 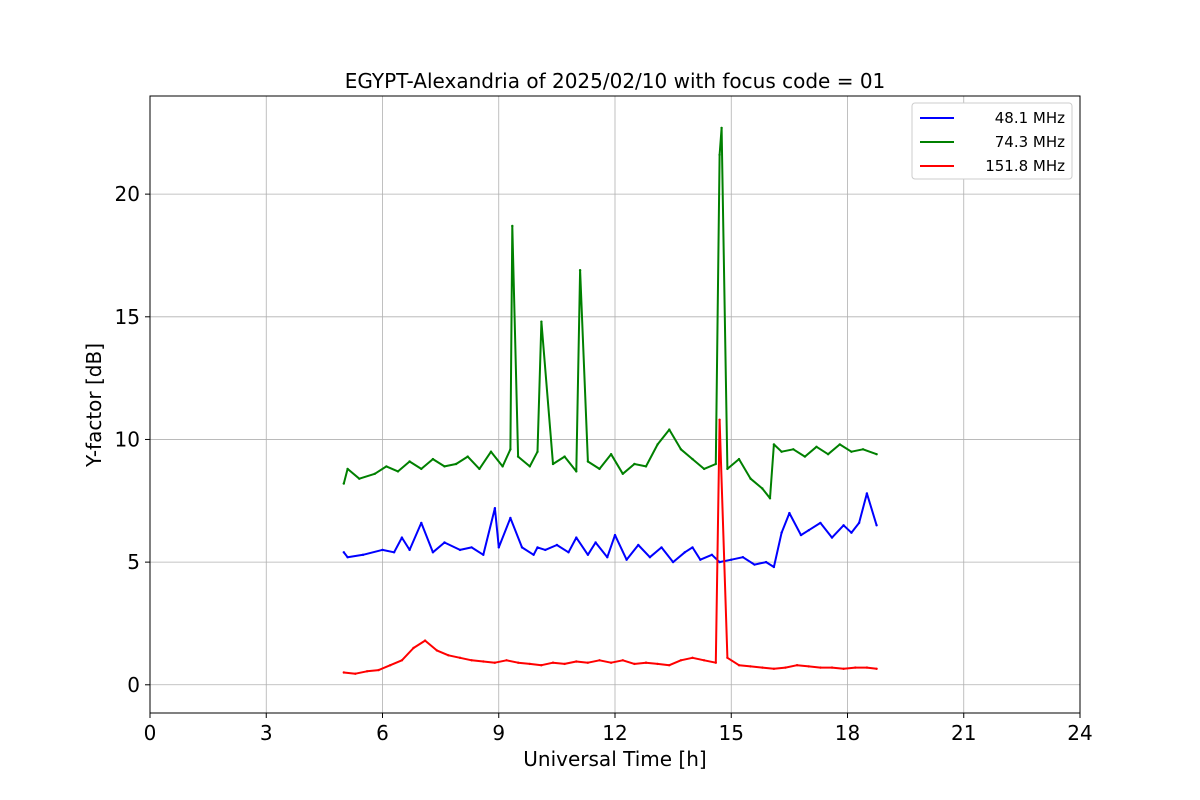 I want to click on legend-label: 151.8 MHz, so click(x=1025, y=166).